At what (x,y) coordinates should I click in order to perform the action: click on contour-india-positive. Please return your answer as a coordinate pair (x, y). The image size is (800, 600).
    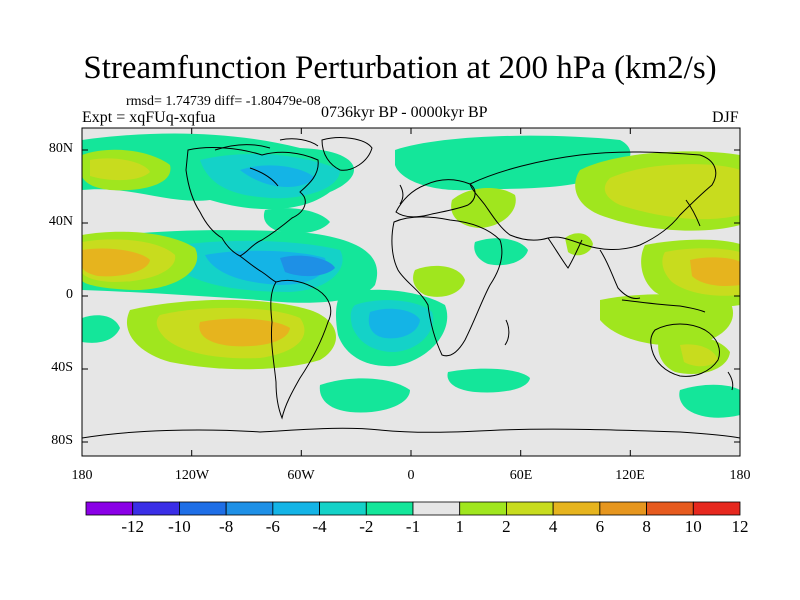
    Looking at the image, I should click on (579, 244).